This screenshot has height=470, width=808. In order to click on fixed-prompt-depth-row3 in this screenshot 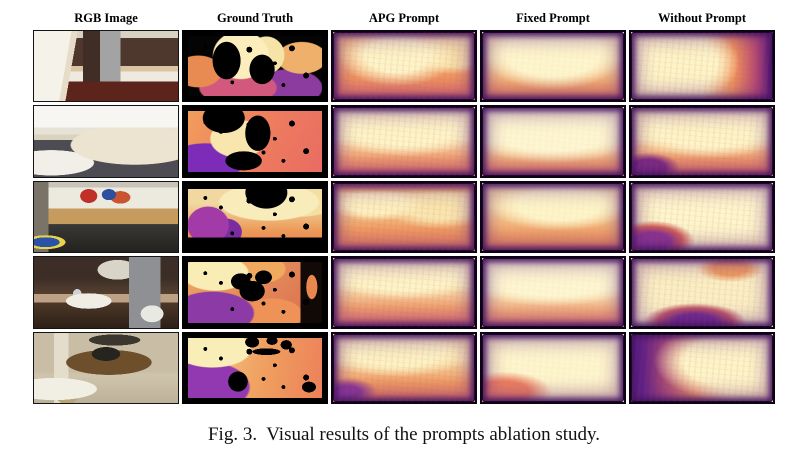, I will do `click(553, 217)`.